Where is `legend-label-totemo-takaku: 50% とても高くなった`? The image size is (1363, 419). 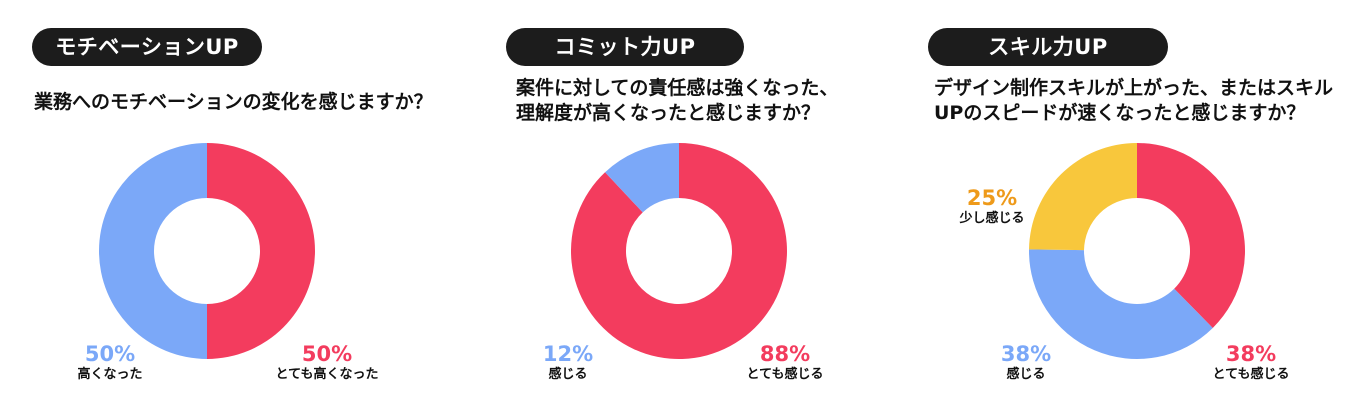 legend-label-totemo-takaku: 50% とても高くなった is located at coordinates (327, 363).